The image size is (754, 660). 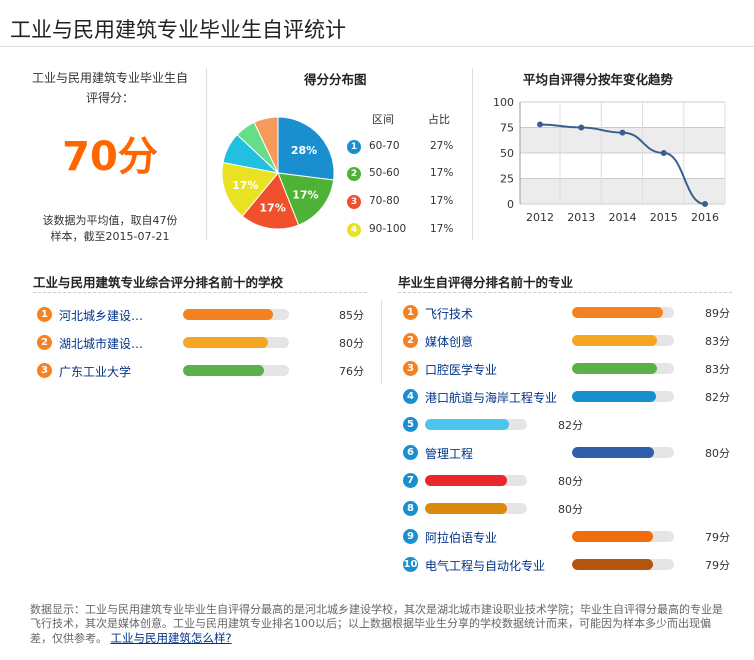 I want to click on score-value: 76分, so click(x=351, y=371).